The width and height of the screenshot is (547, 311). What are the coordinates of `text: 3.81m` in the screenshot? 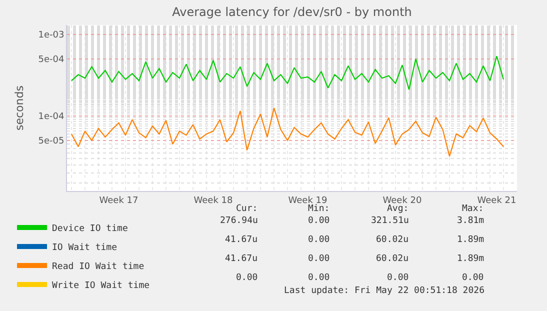 It's located at (470, 221).